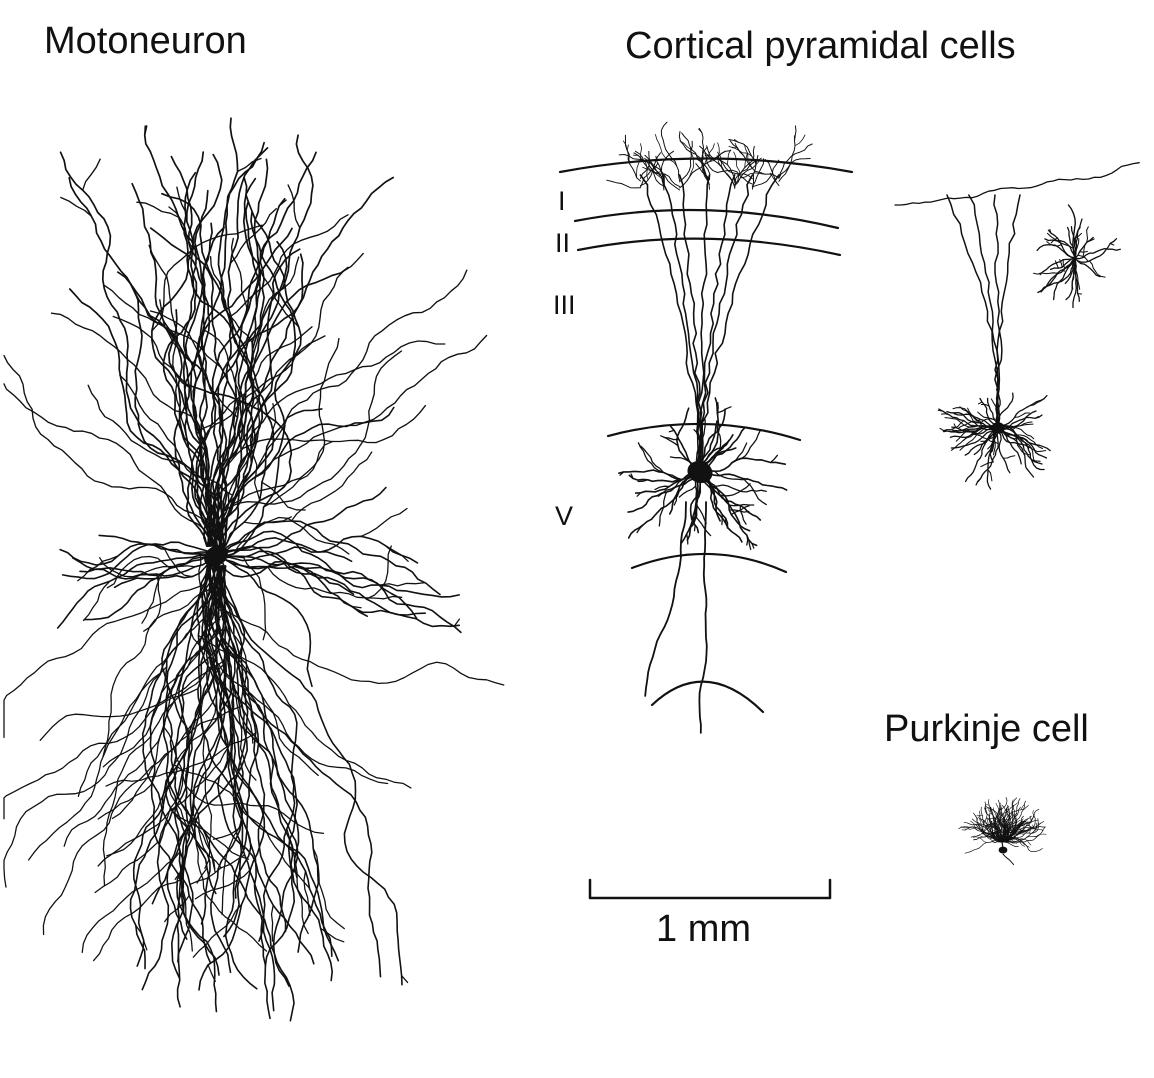 This screenshot has width=1154, height=1078. I want to click on axon, so click(1074, 283).